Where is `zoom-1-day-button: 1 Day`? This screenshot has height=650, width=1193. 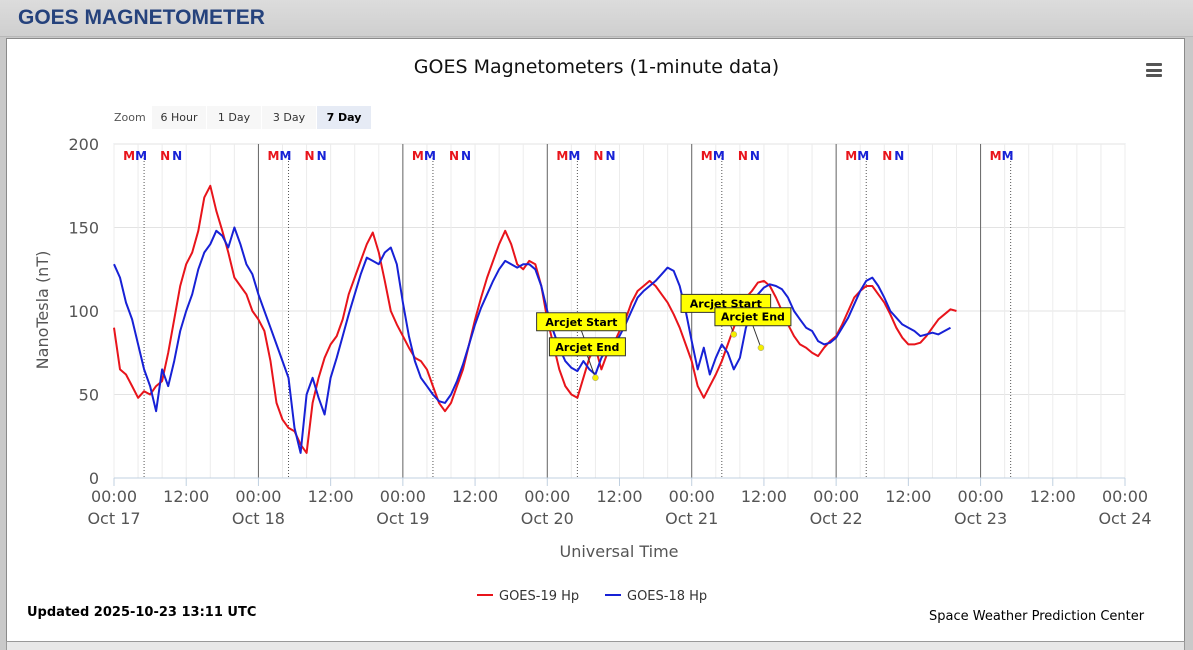 zoom-1-day-button: 1 Day is located at coordinates (234, 117).